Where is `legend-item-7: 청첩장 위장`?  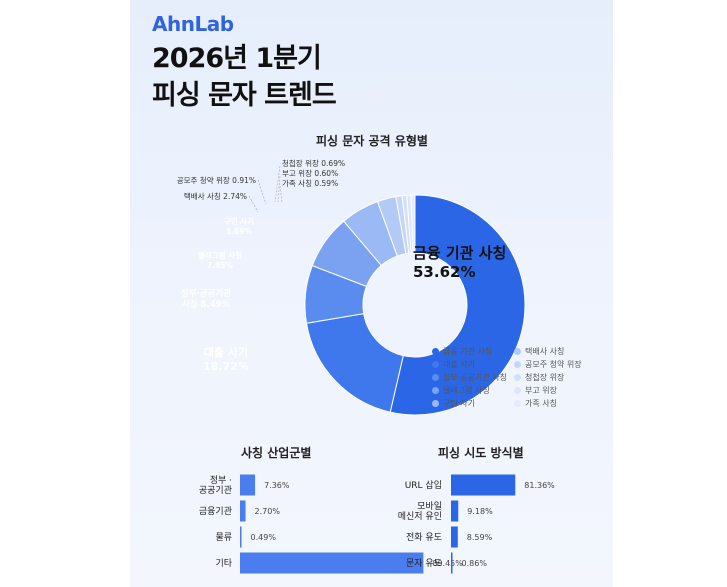 legend-item-7: 청첩장 위장 is located at coordinates (539, 377).